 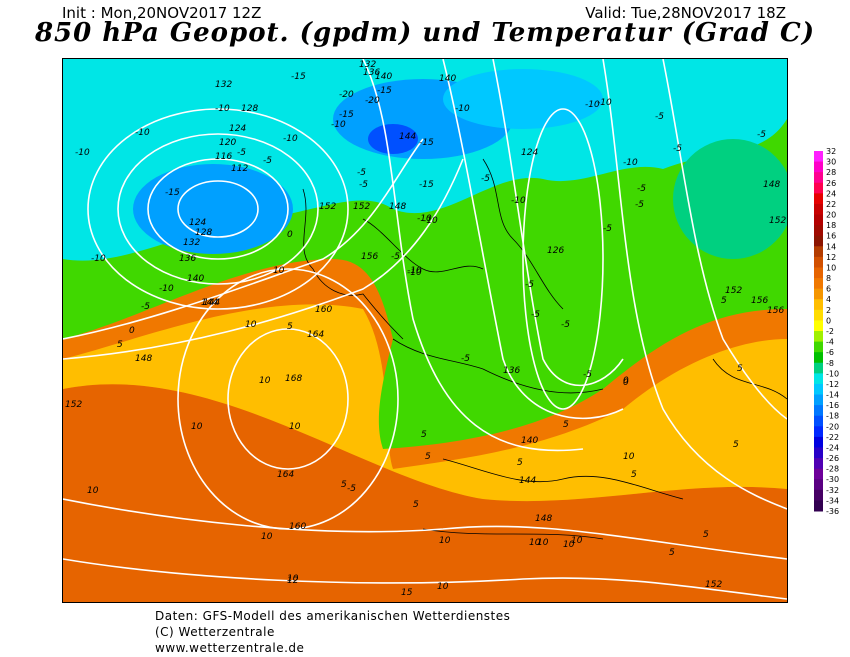 I want to click on colorbar-tick-label: 20, so click(x=831, y=215).